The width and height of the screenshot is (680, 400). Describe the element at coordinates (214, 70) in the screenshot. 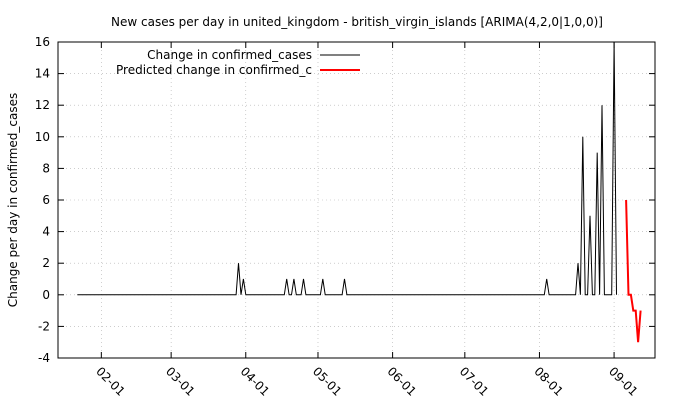

I see `legend-label-1: Predicted change in confirmed_c` at that location.